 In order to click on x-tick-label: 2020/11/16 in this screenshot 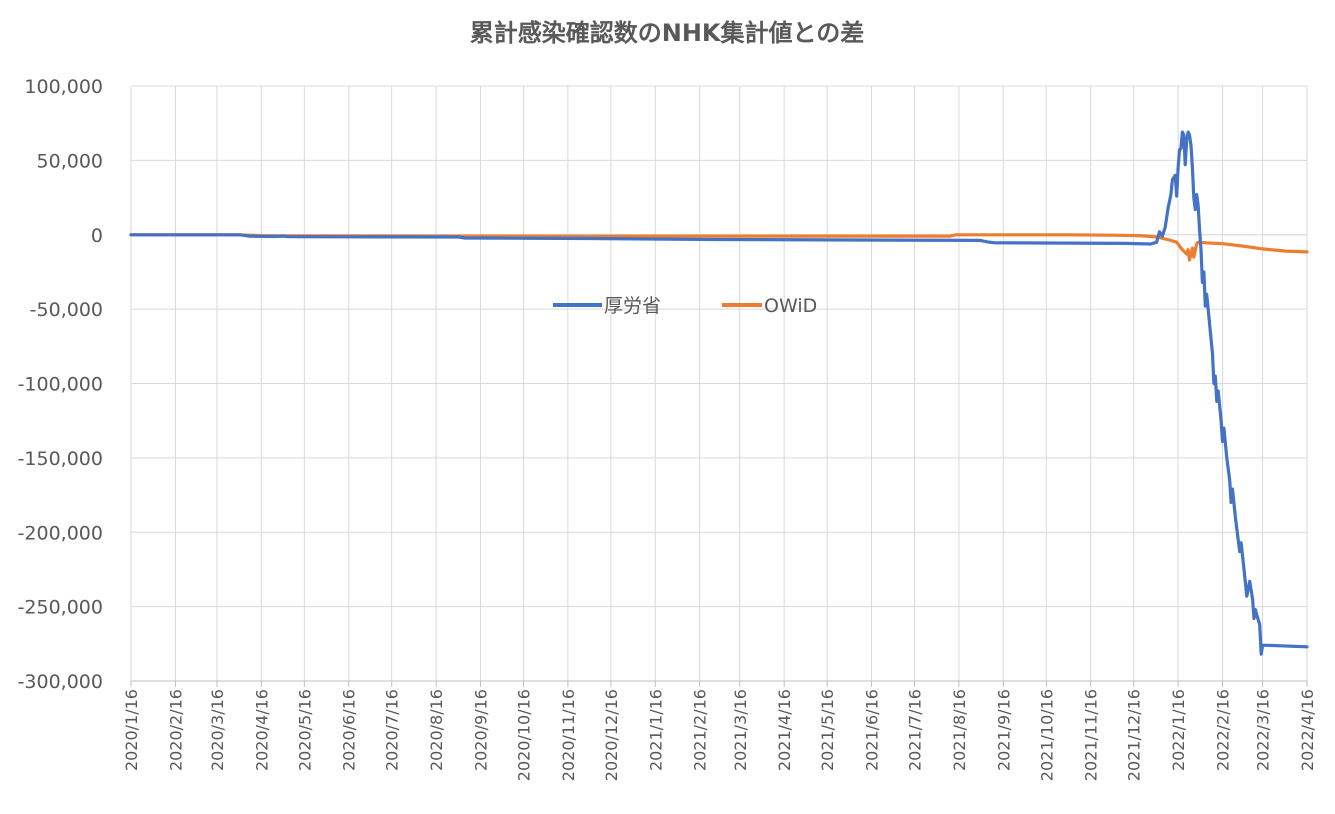, I will do `click(568, 735)`.